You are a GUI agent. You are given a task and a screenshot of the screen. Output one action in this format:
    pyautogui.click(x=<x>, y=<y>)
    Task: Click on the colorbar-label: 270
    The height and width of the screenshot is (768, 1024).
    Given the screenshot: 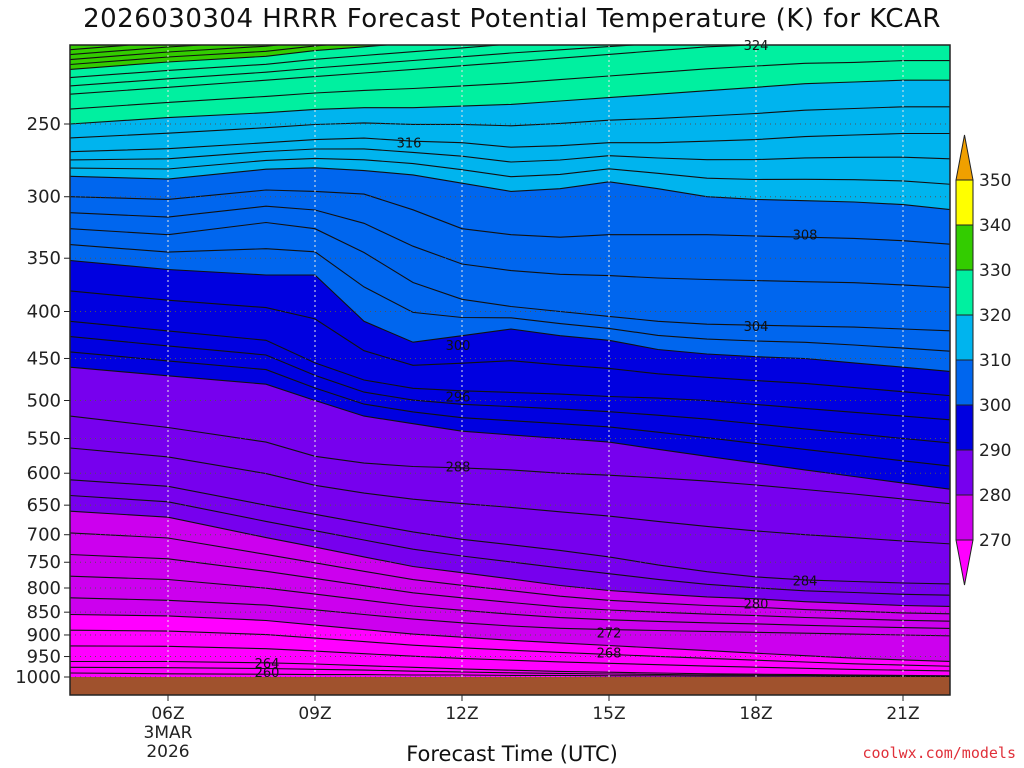 What is the action you would take?
    pyautogui.click(x=995, y=541)
    